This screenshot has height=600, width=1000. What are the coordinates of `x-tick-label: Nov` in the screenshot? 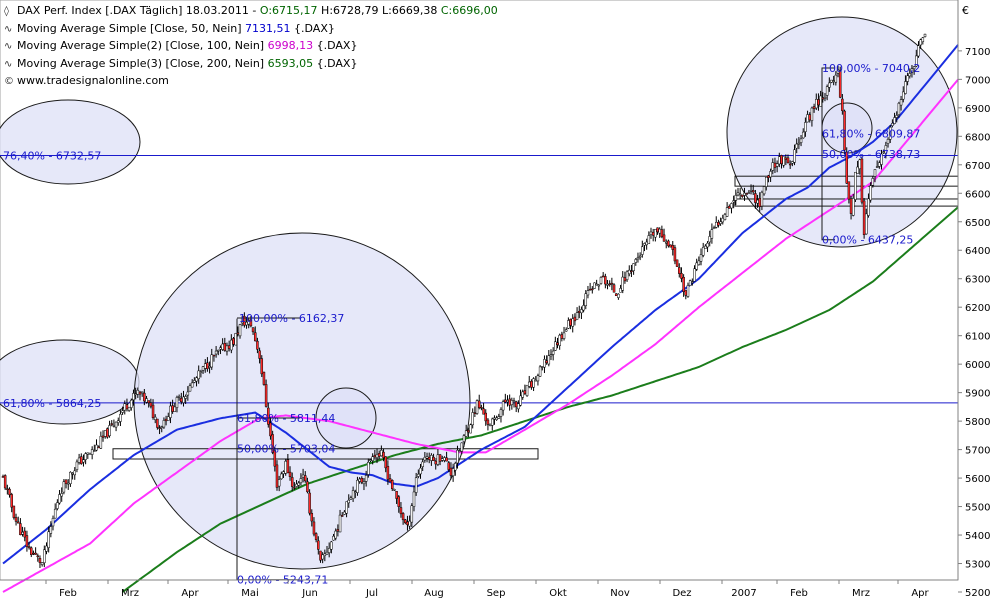 It's located at (620, 593).